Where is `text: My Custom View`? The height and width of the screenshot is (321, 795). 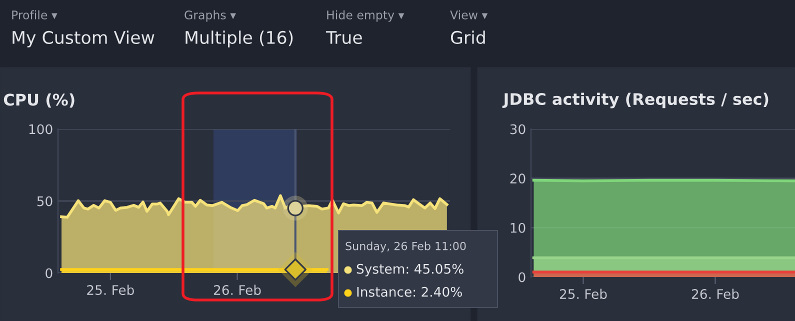
text: My Custom View is located at coordinates (83, 39).